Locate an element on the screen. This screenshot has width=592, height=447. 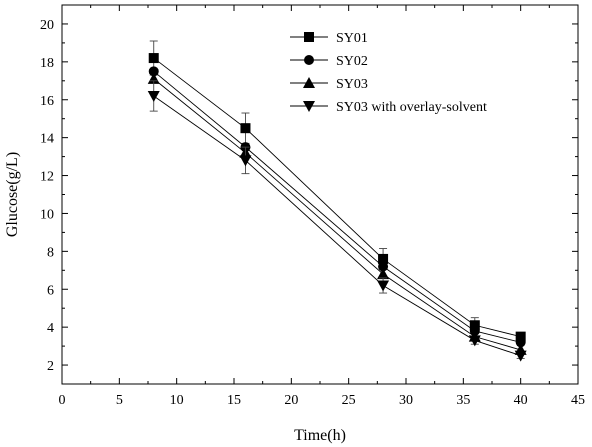
y-tick-label: 18 is located at coordinates (47, 63).